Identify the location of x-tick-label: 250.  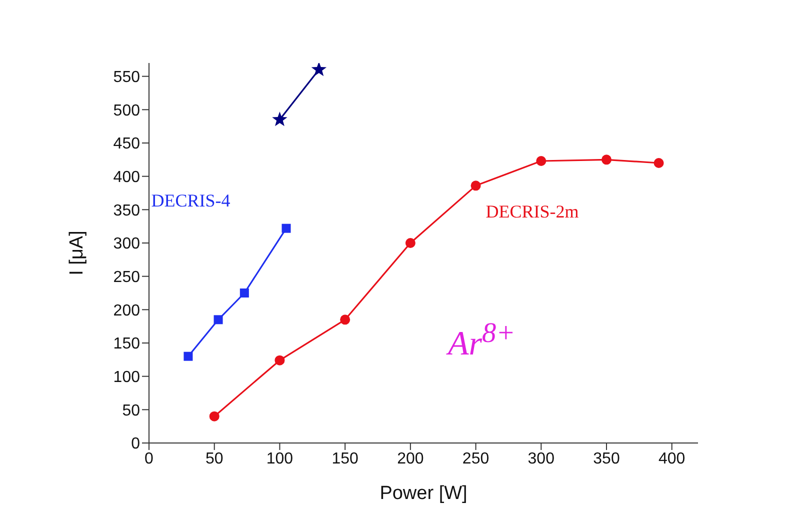
(476, 459).